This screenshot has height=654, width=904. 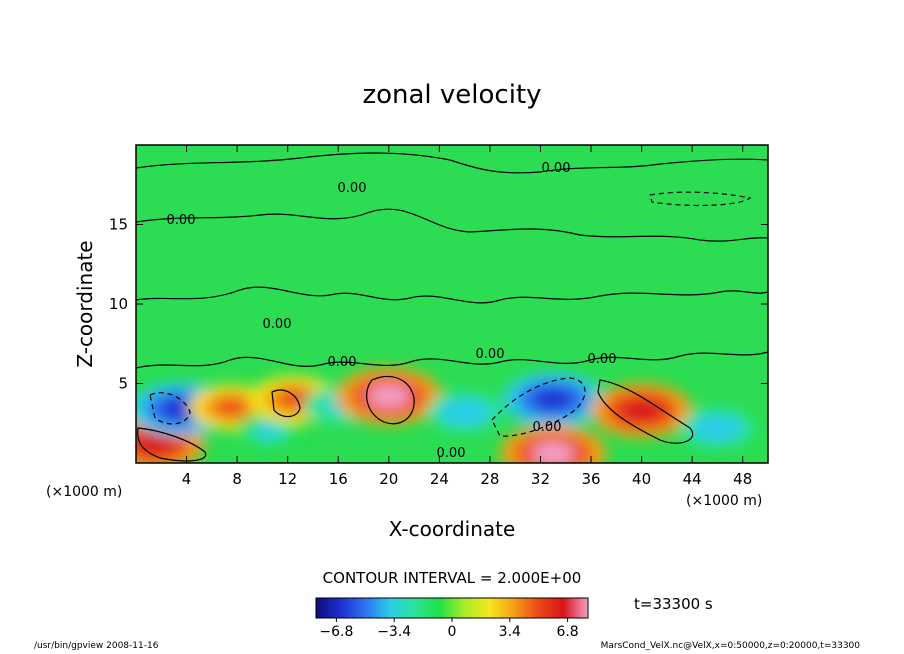 I want to click on x-tick-label: 32, so click(x=540, y=479).